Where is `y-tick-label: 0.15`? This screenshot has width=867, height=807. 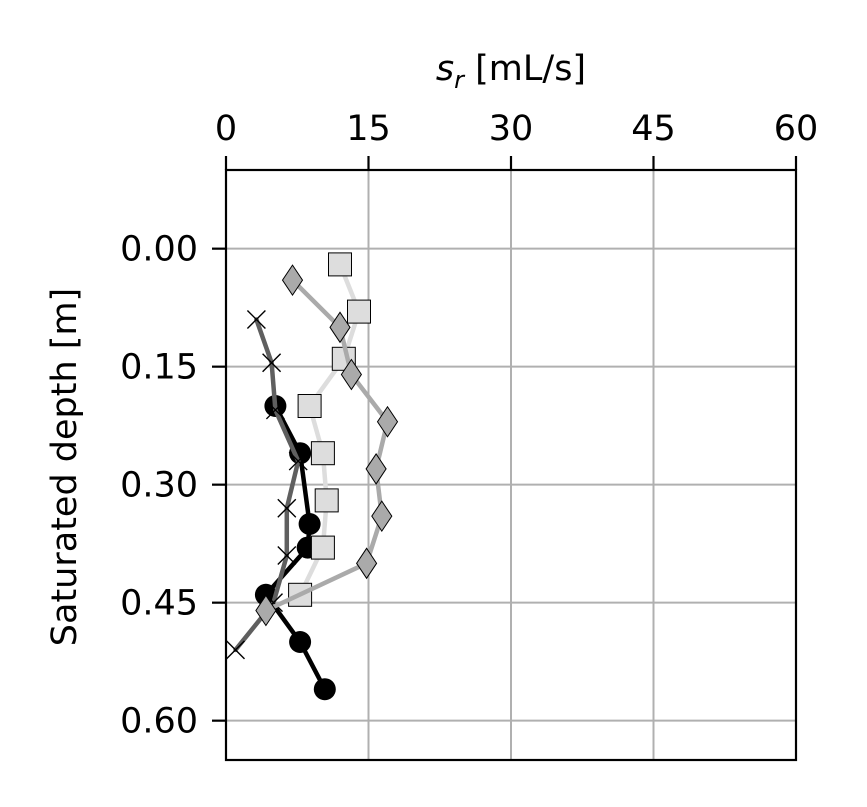 y-tick-label: 0.15 is located at coordinates (159, 368).